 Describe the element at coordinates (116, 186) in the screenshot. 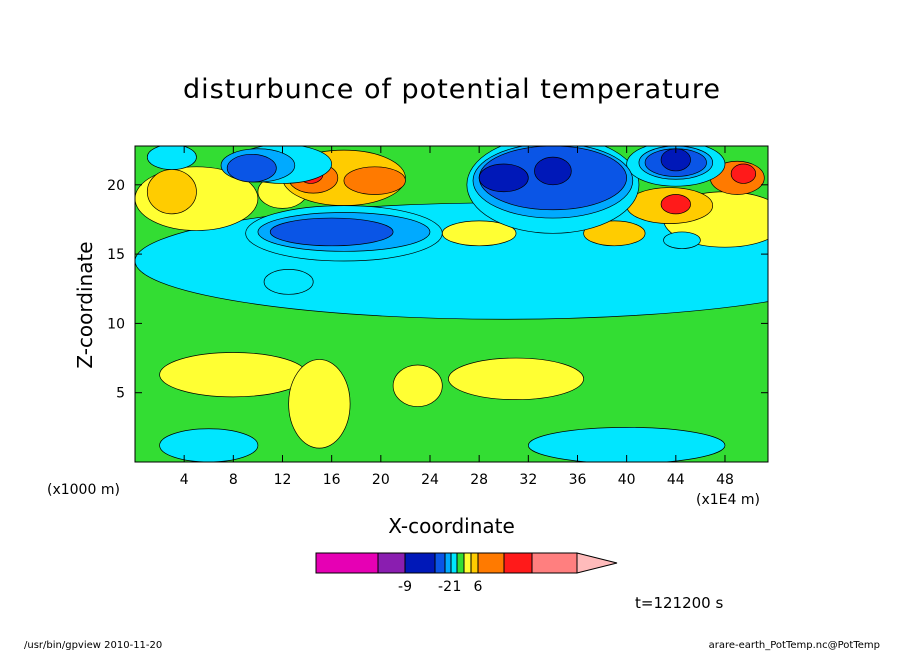

I see `y-tick-label: 20` at that location.